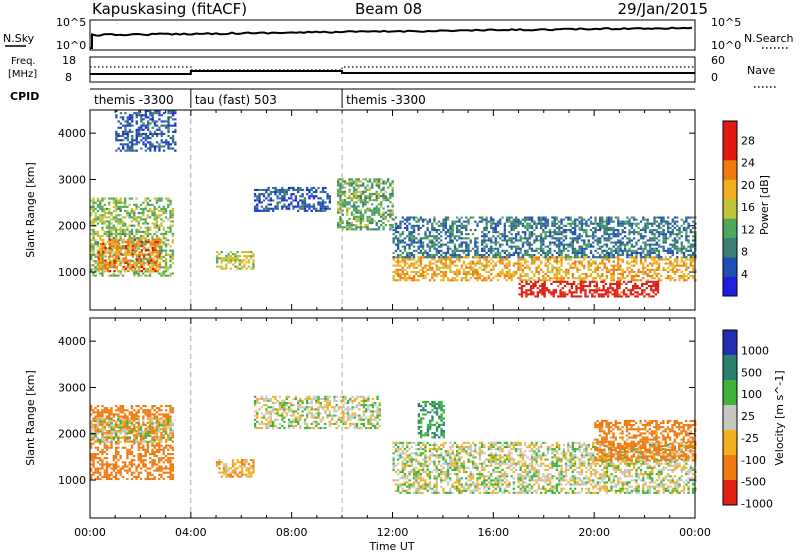  I want to click on y-tick-label: 3000, so click(72, 179).